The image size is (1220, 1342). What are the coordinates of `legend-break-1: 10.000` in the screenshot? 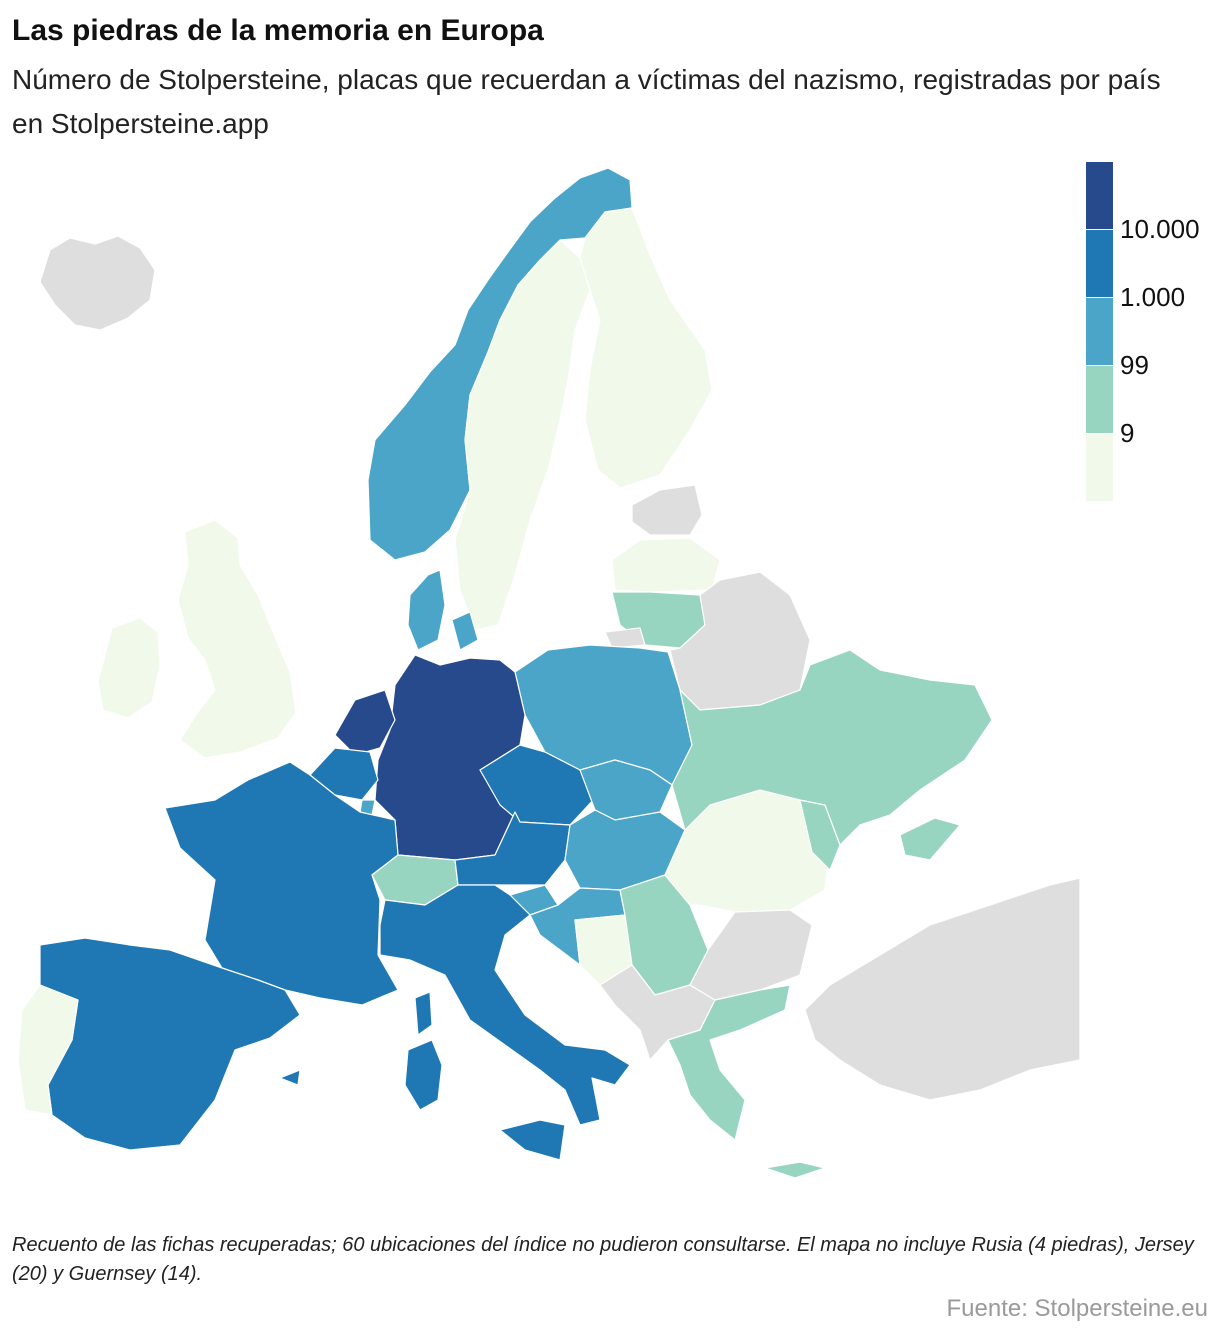 It's located at (1160, 229).